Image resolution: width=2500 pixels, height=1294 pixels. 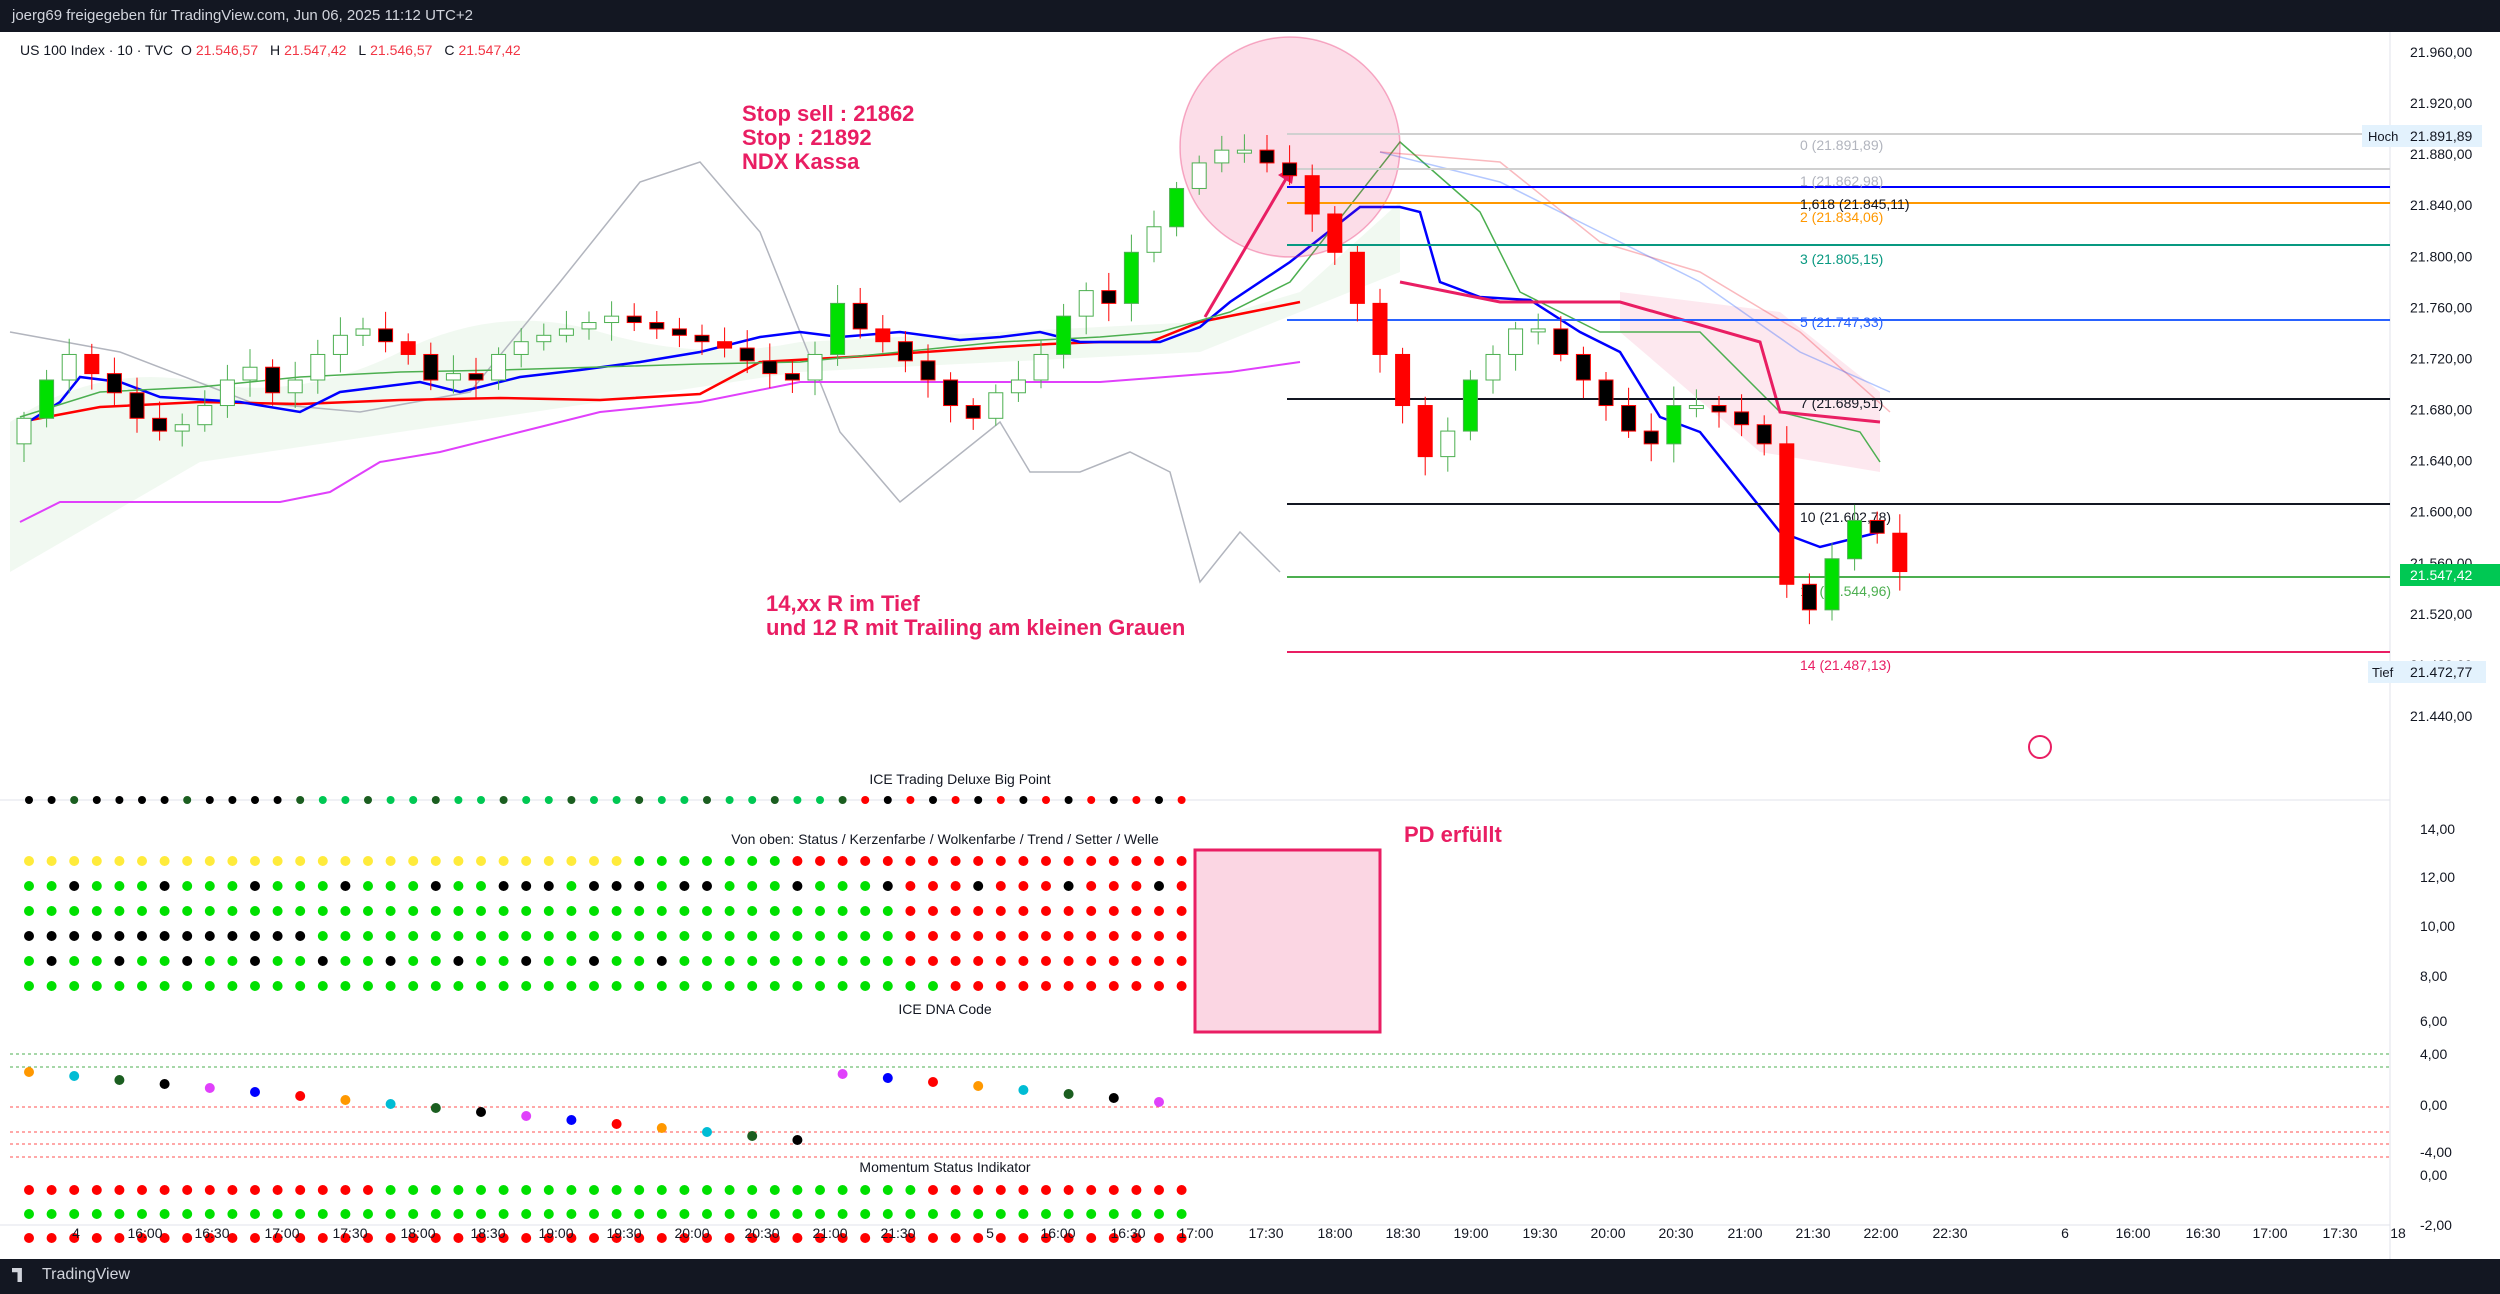 I want to click on dna-dots, so click(x=594, y=1106).